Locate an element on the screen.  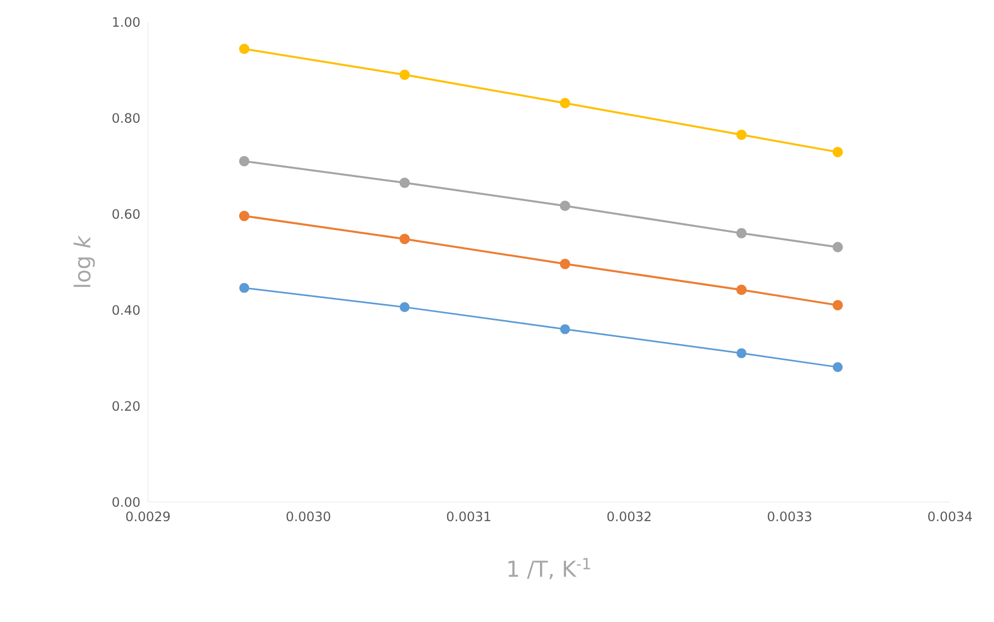
y-tick-label: 0.20 is located at coordinates (126, 406).